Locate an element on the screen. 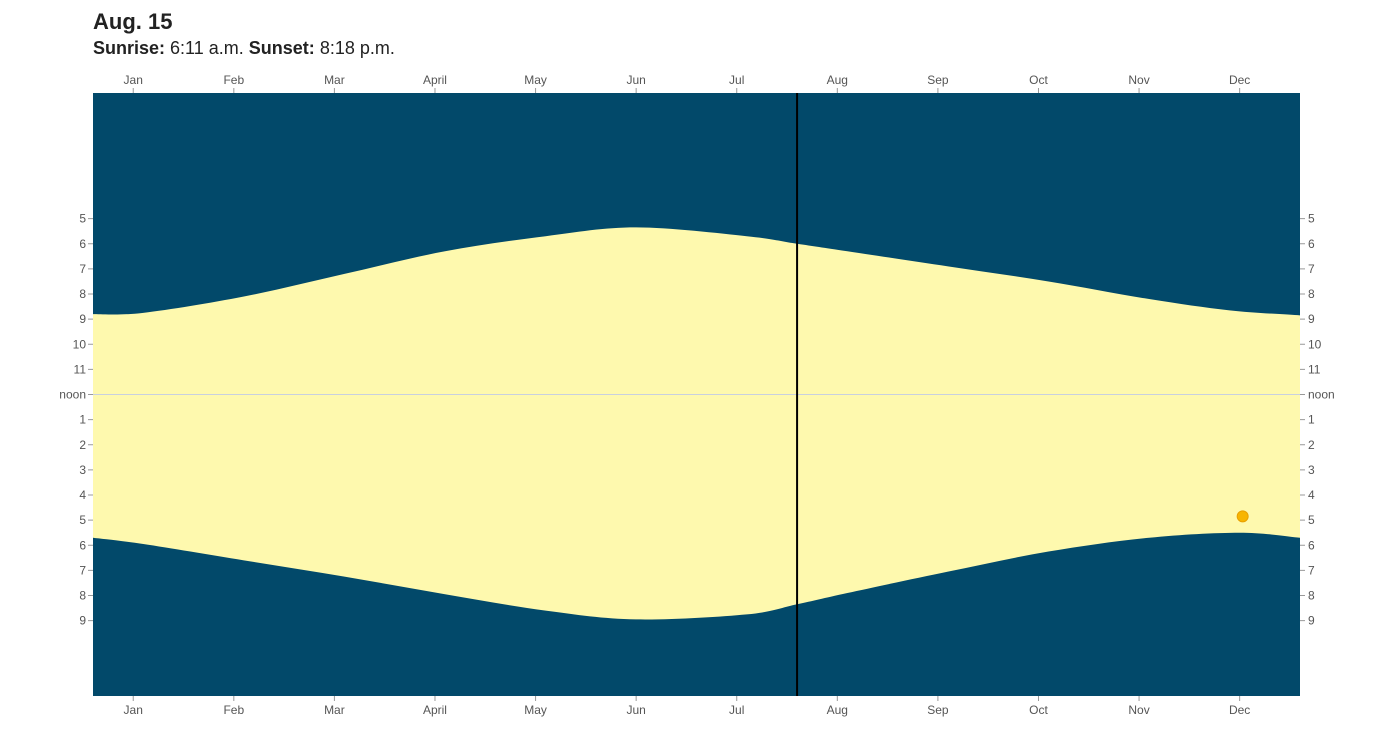 The height and width of the screenshot is (740, 1400). month-label-top: Dec is located at coordinates (1239, 80).